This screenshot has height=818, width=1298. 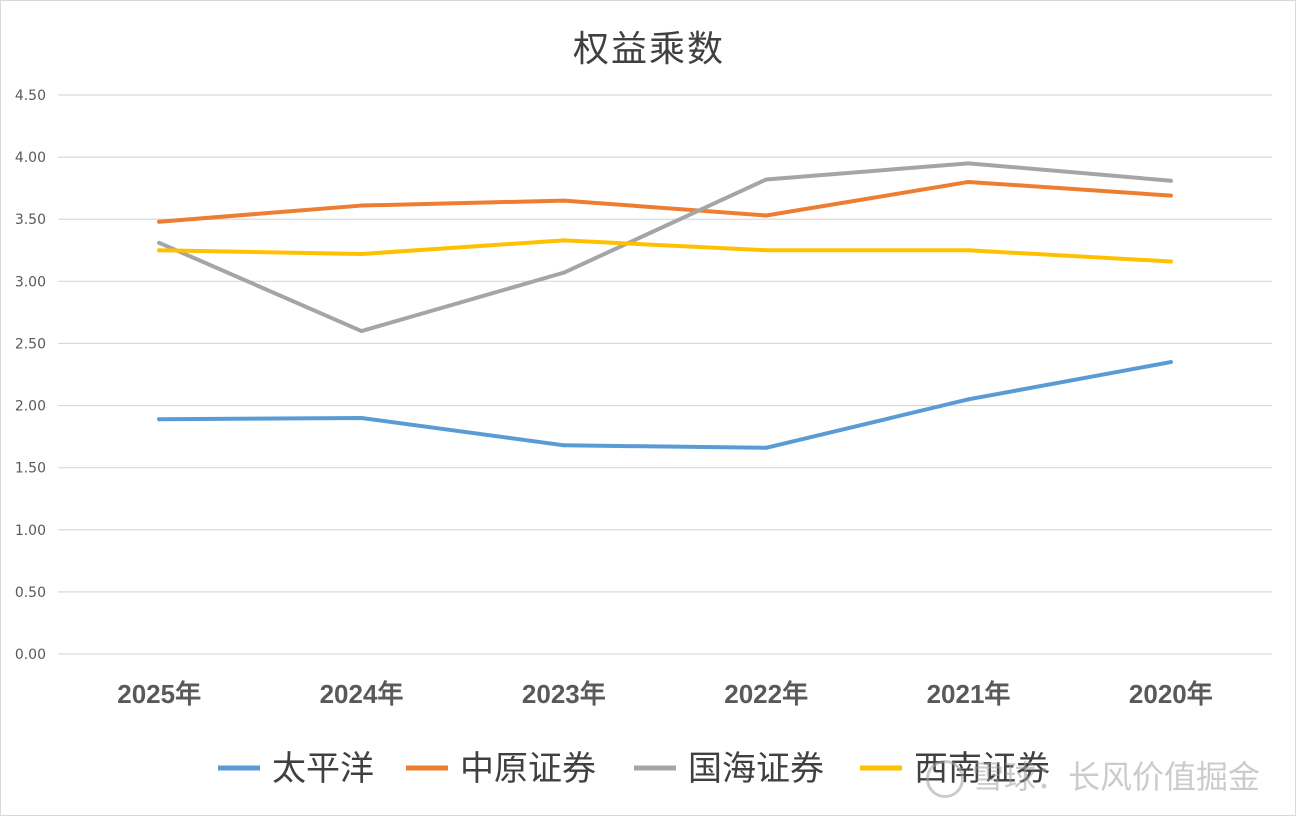 What do you see at coordinates (969, 694) in the screenshot?
I see `x-tick-label: 2021年` at bounding box center [969, 694].